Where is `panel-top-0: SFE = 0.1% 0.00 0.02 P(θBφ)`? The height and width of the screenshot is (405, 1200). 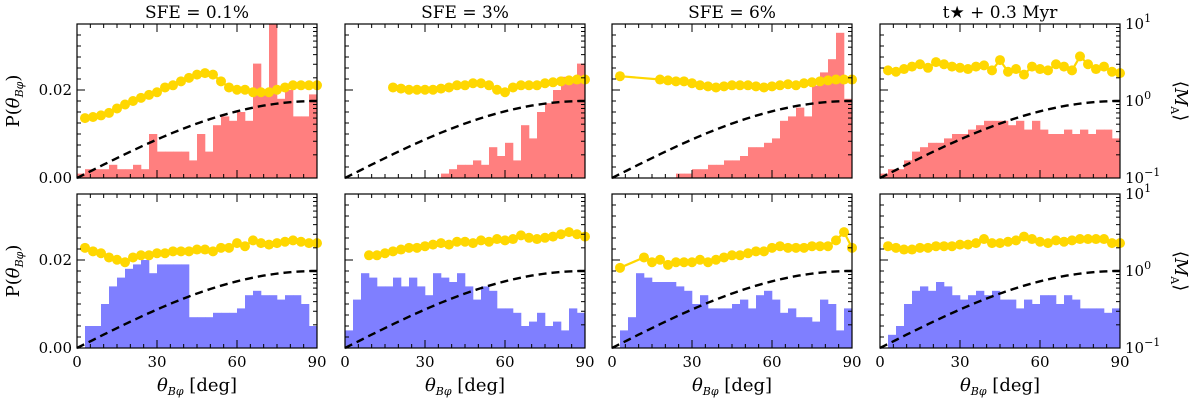 panel-top-0: SFE = 0.1% 0.00 0.02 P(θBφ) is located at coordinates (162, 95).